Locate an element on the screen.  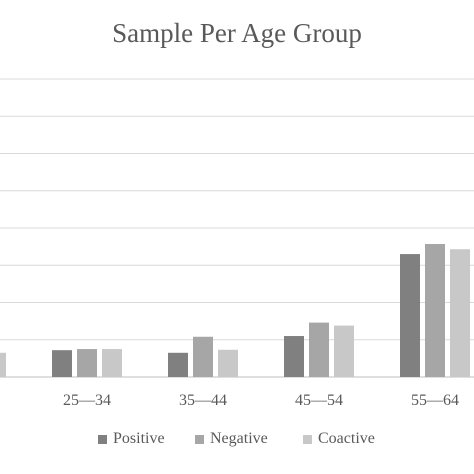
legend-item-coactive: Coactive is located at coordinates (339, 439).